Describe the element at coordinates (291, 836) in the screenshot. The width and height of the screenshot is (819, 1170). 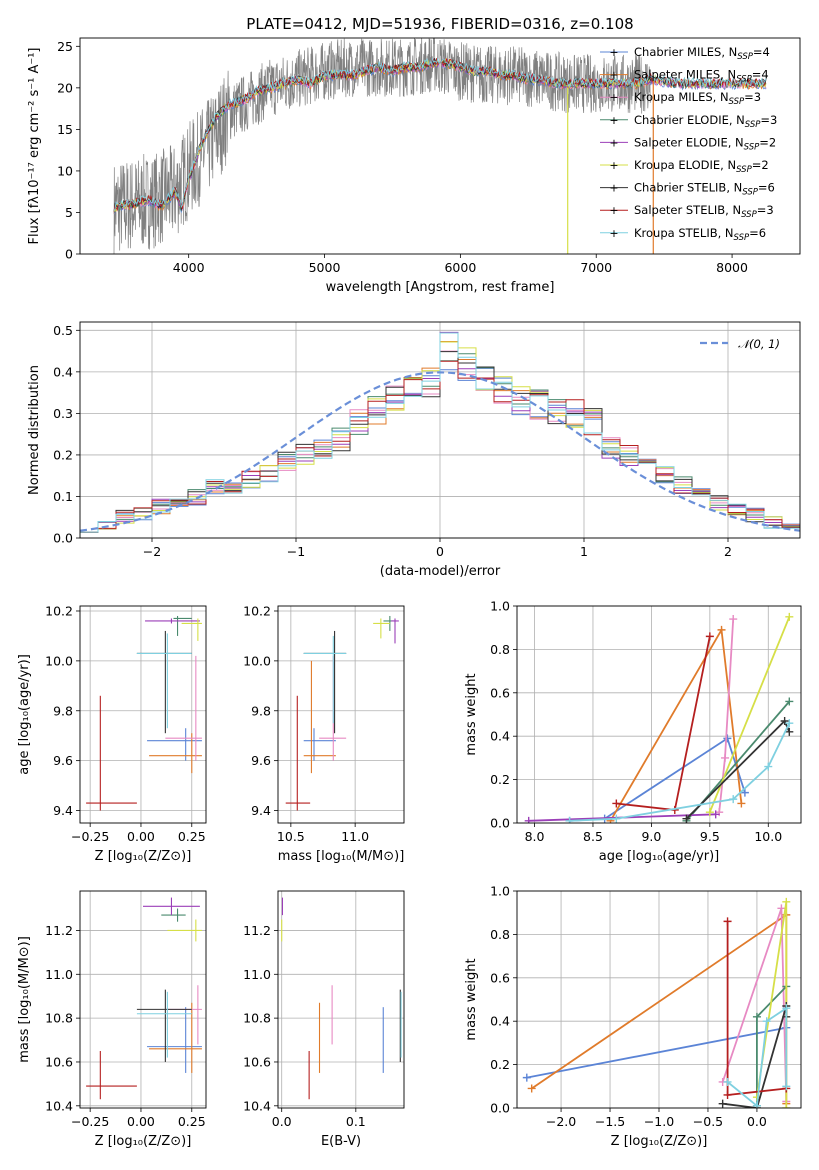
I see `x-tick-label: 10.5` at that location.